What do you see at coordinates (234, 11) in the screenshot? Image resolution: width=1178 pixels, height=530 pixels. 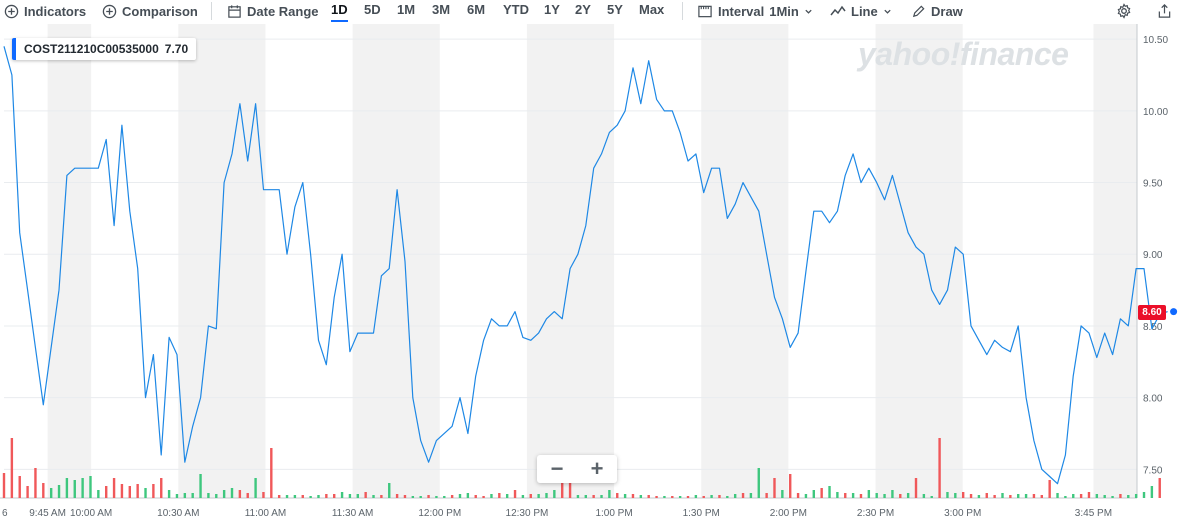 I see `calendar-icon` at bounding box center [234, 11].